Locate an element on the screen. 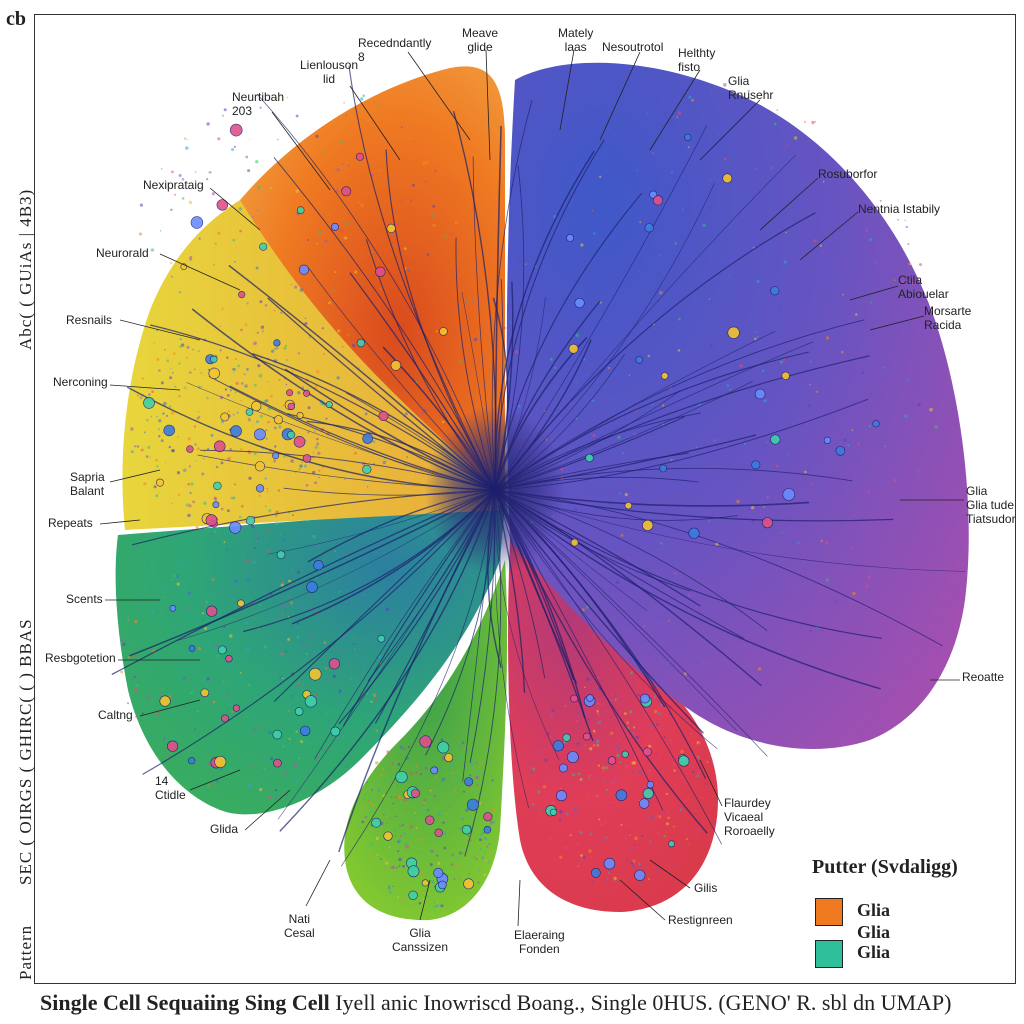  cluster-label-28: Nati Cesal is located at coordinates (299, 926).